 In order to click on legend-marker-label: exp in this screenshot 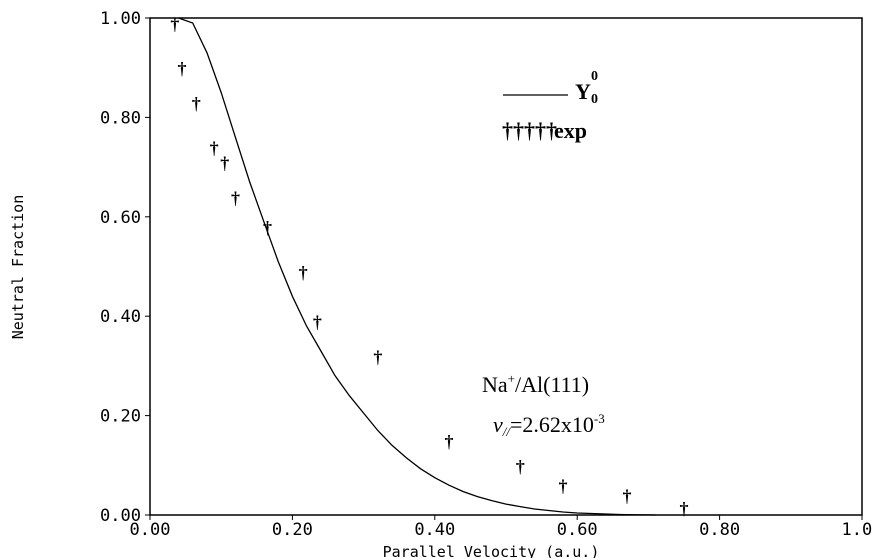, I will do `click(570, 130)`.